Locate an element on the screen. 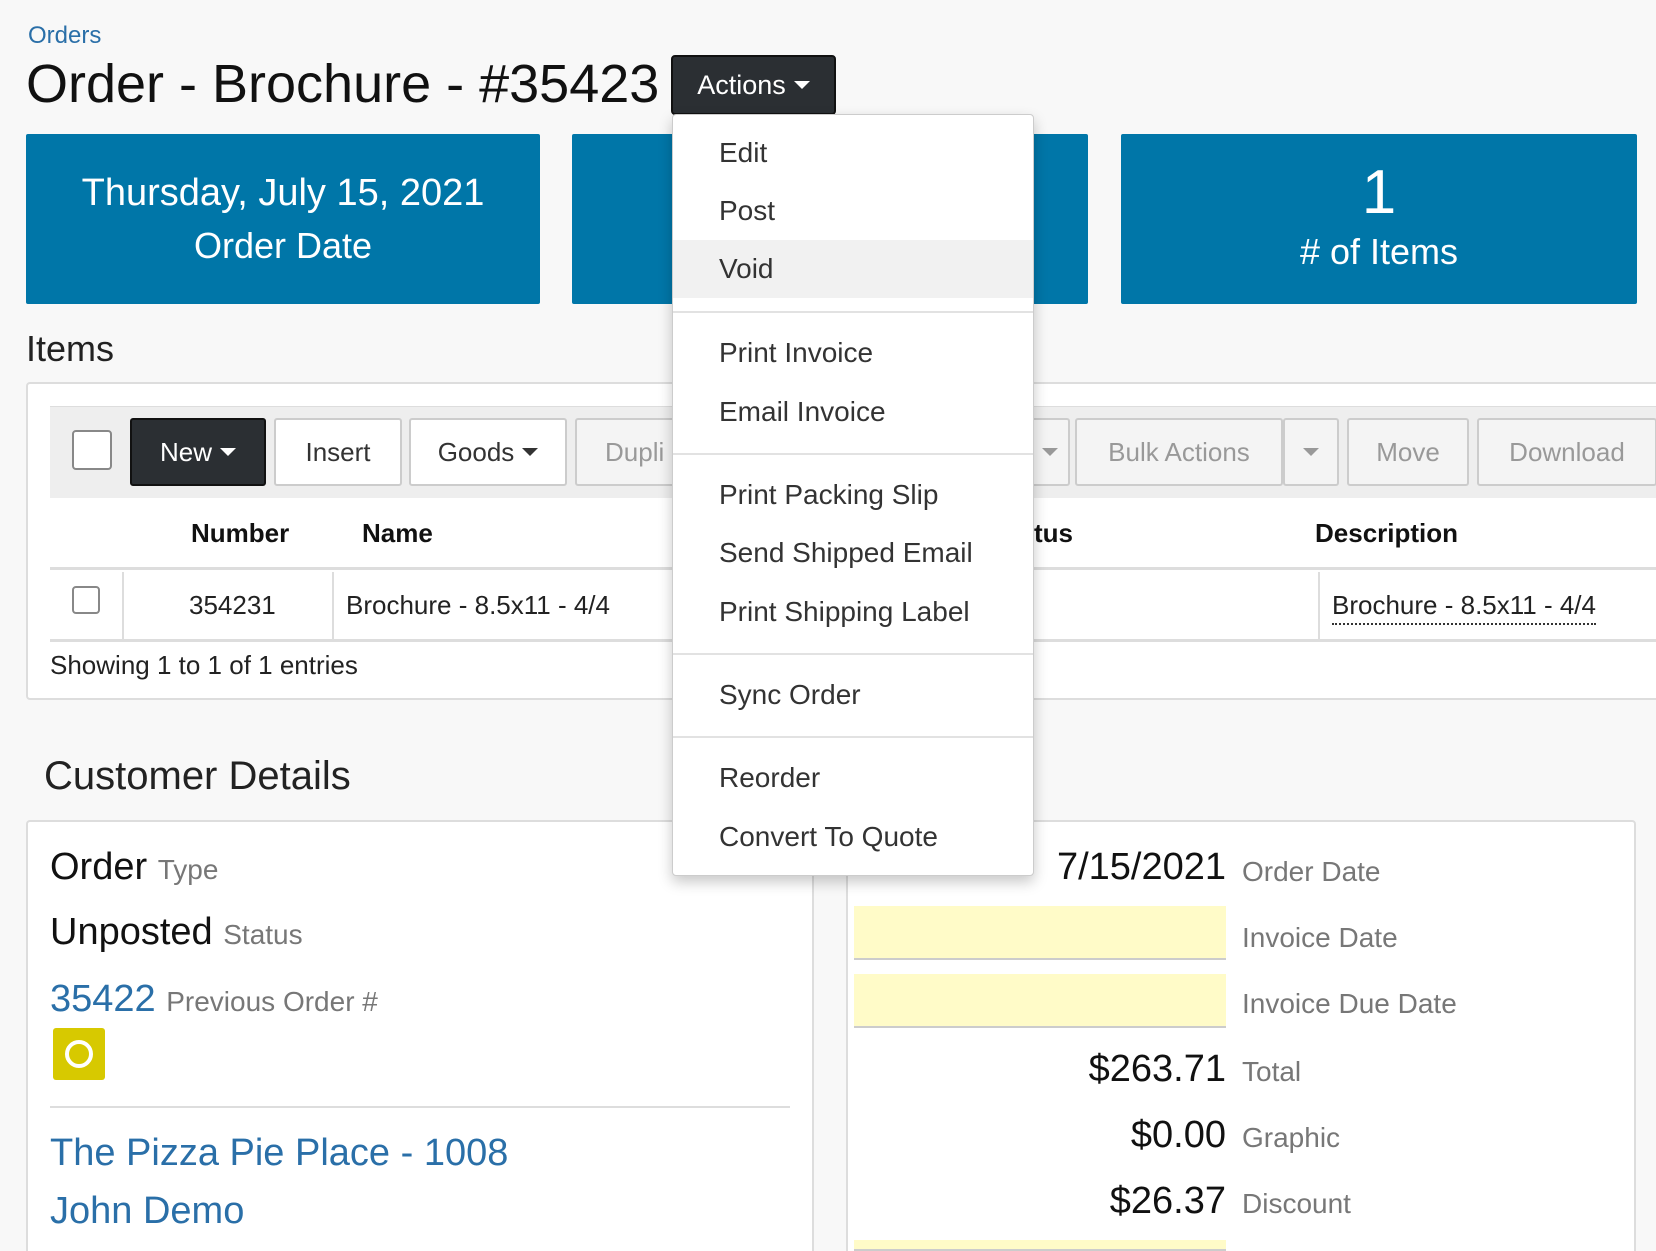 This screenshot has width=1656, height=1251. discount-value: $26.37 is located at coordinates (1167, 1201).